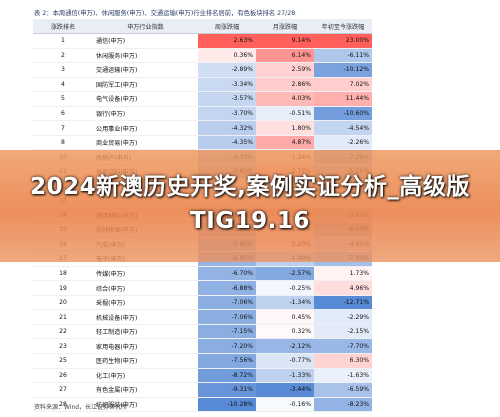  What do you see at coordinates (285, 99) in the screenshot?
I see `cell-month-change: 4.03%` at bounding box center [285, 99].